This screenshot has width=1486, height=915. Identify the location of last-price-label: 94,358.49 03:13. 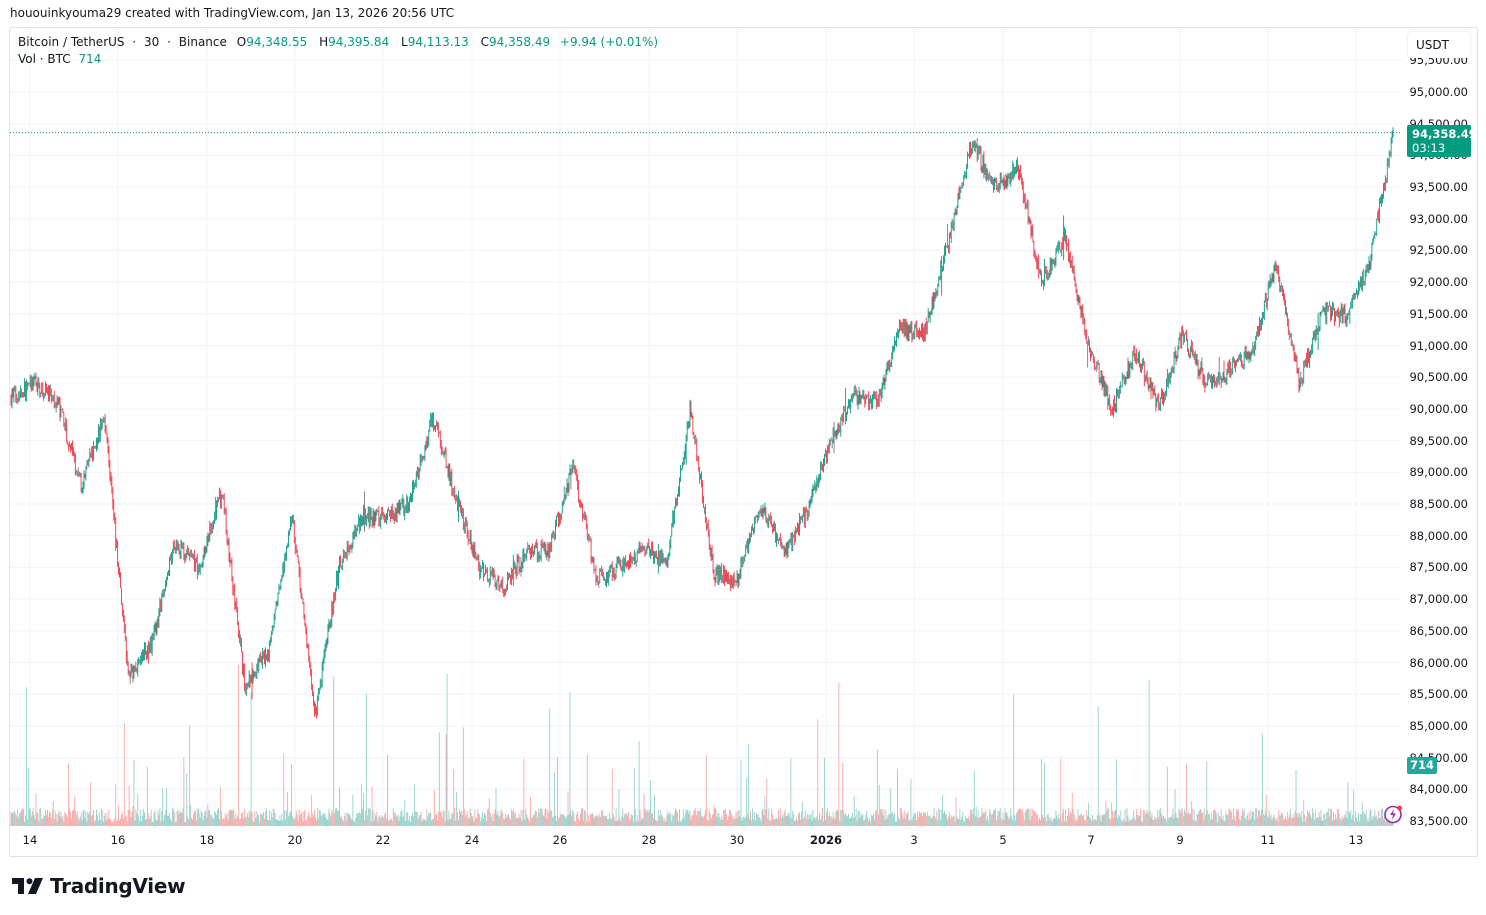
(1442, 141).